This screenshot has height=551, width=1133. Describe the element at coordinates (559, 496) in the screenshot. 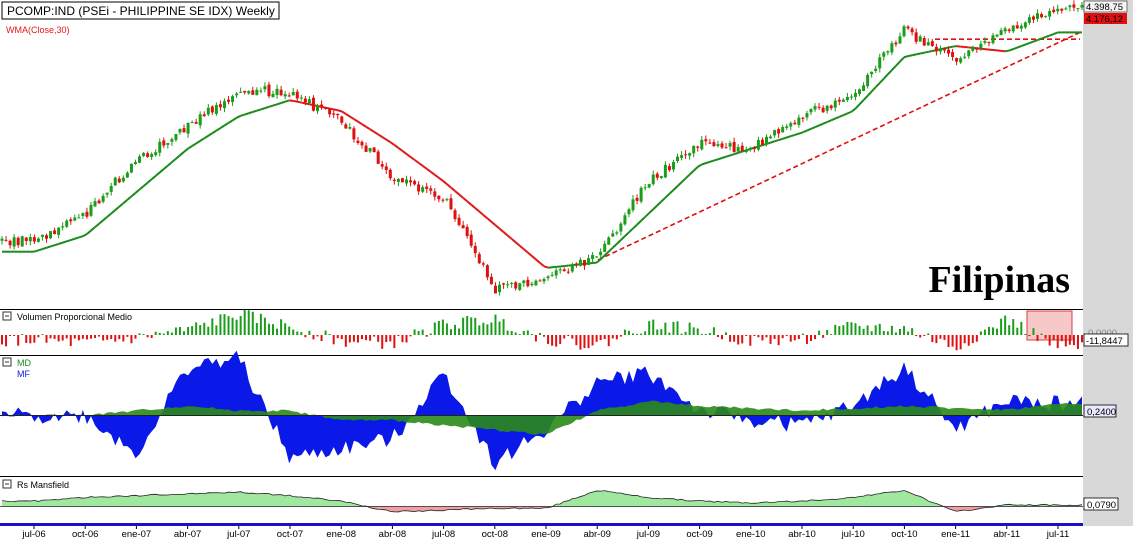

I see `rs-mansfield-panel: Rs Mansfield 0,0790` at that location.